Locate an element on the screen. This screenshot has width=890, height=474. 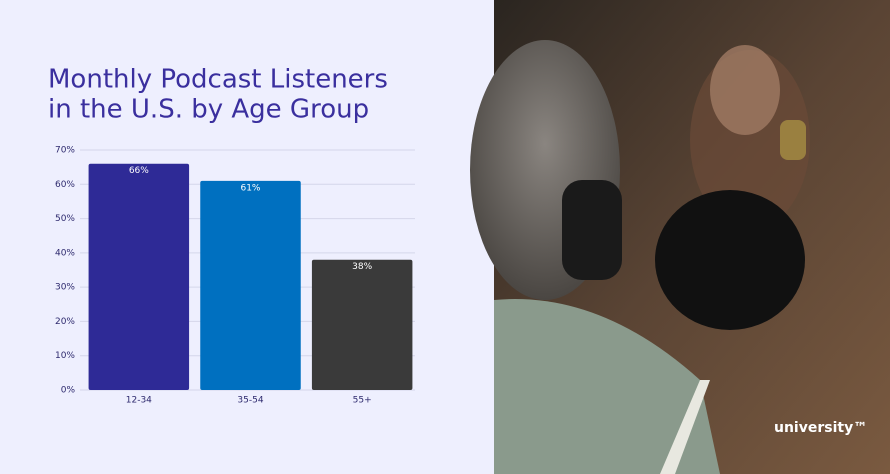
y-tick-label: 20% is located at coordinates (65, 322).